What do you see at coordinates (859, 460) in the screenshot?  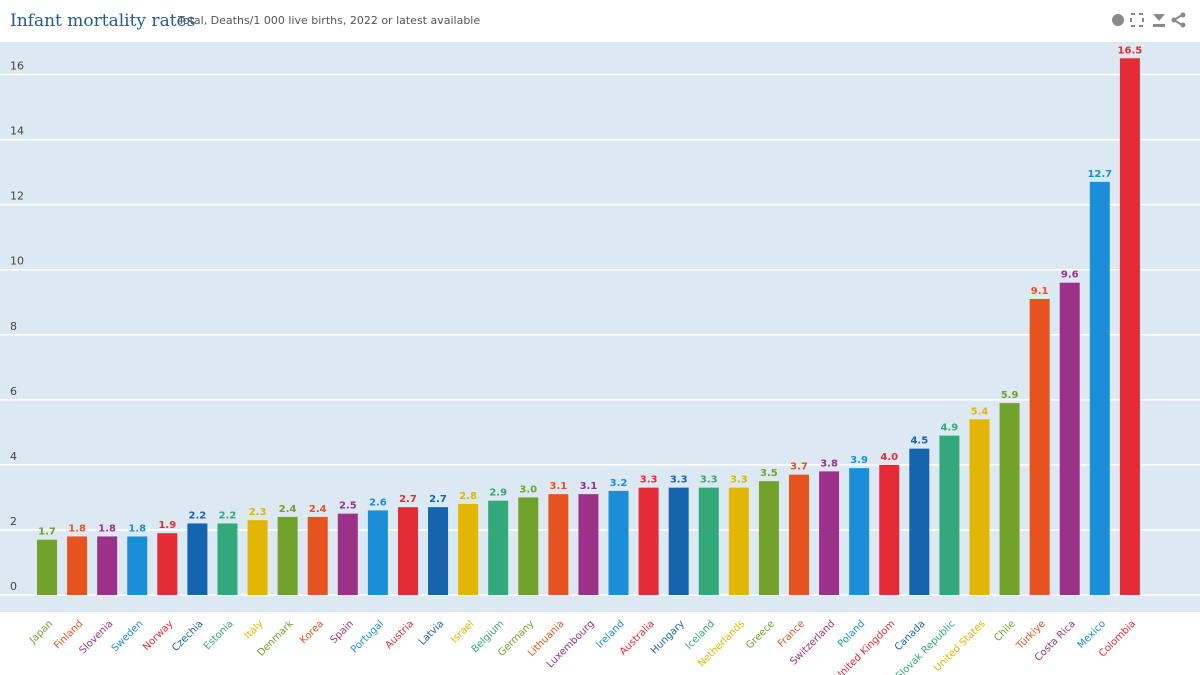 I see `value-label: 3.9` at bounding box center [859, 460].